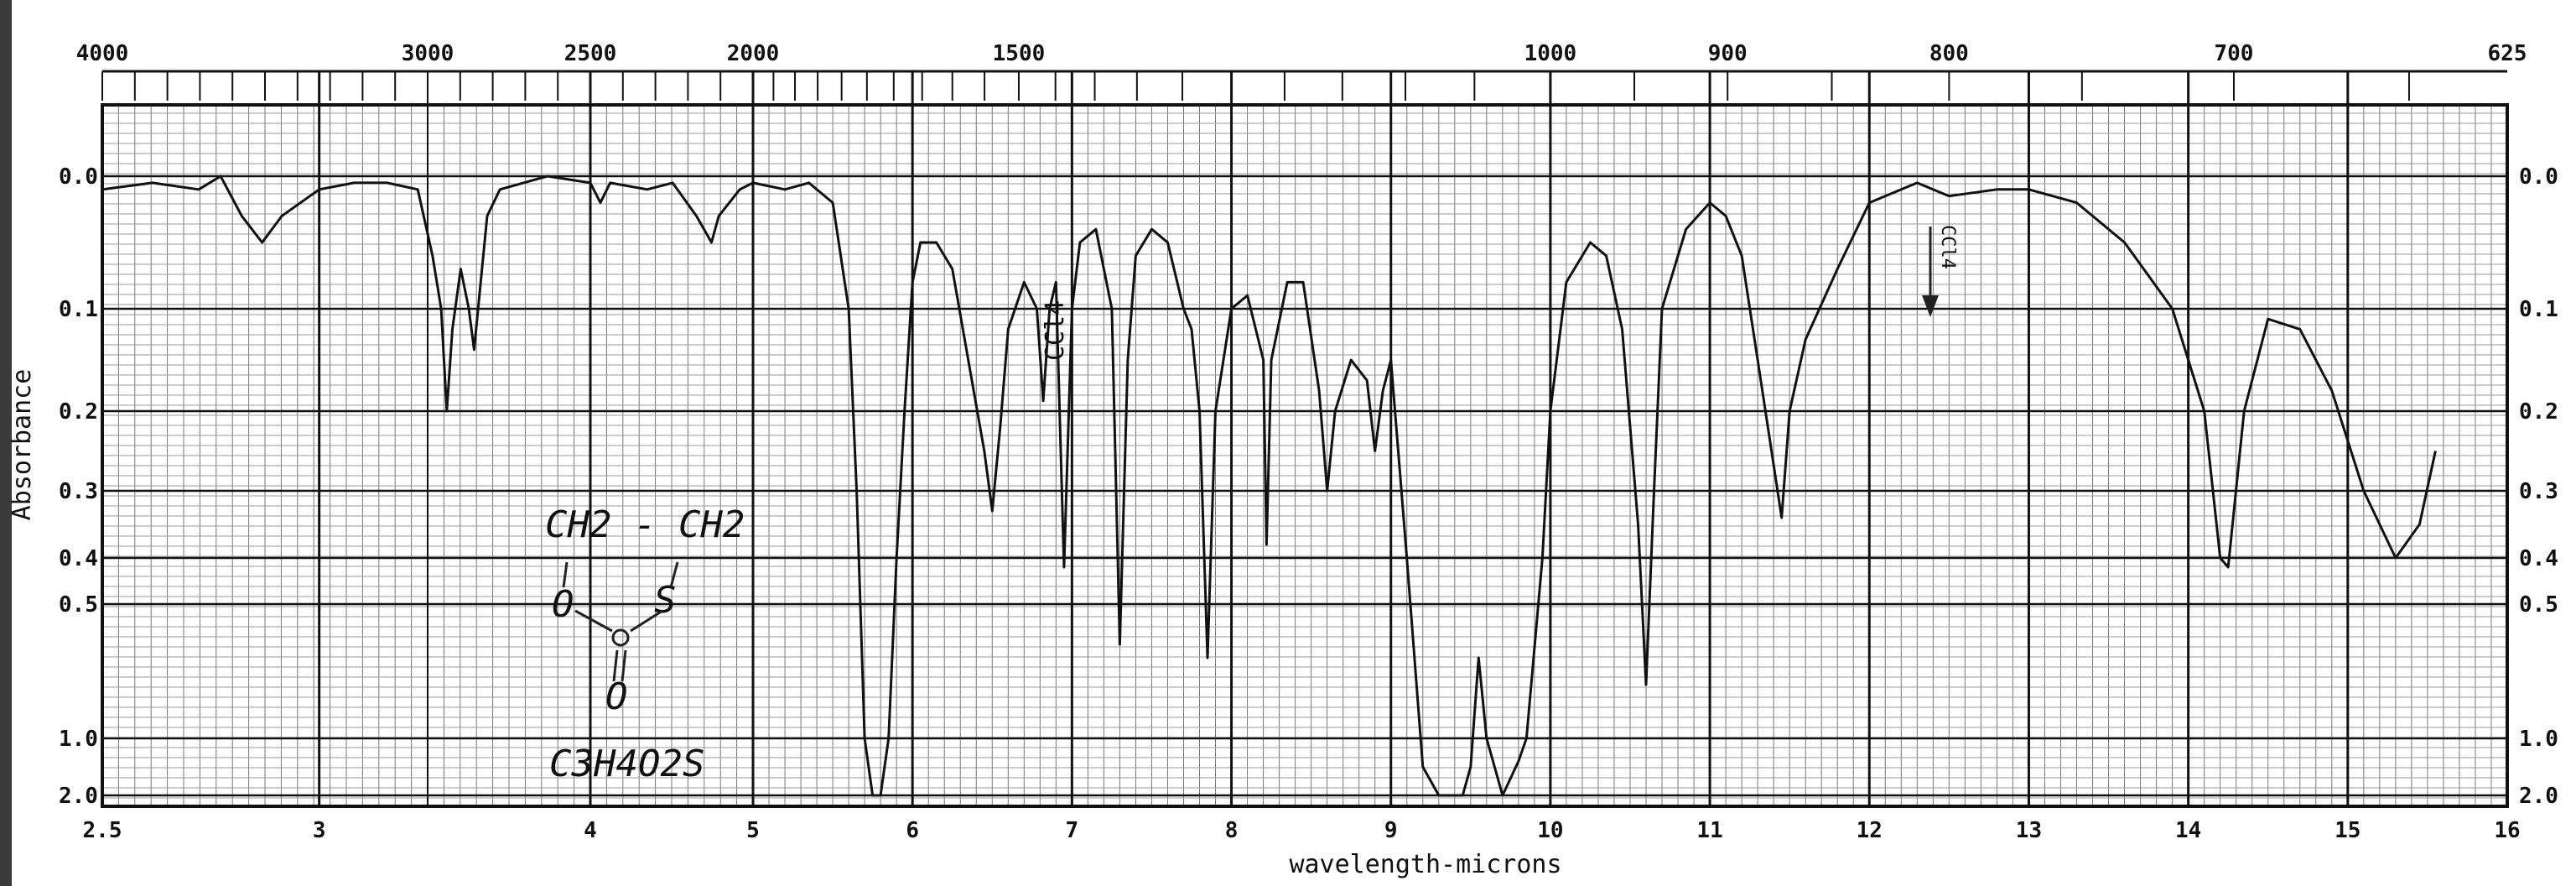 This screenshot has width=2576, height=886. Describe the element at coordinates (645, 524) in the screenshot. I see `structure-top-label: CH2 - CH2` at that location.